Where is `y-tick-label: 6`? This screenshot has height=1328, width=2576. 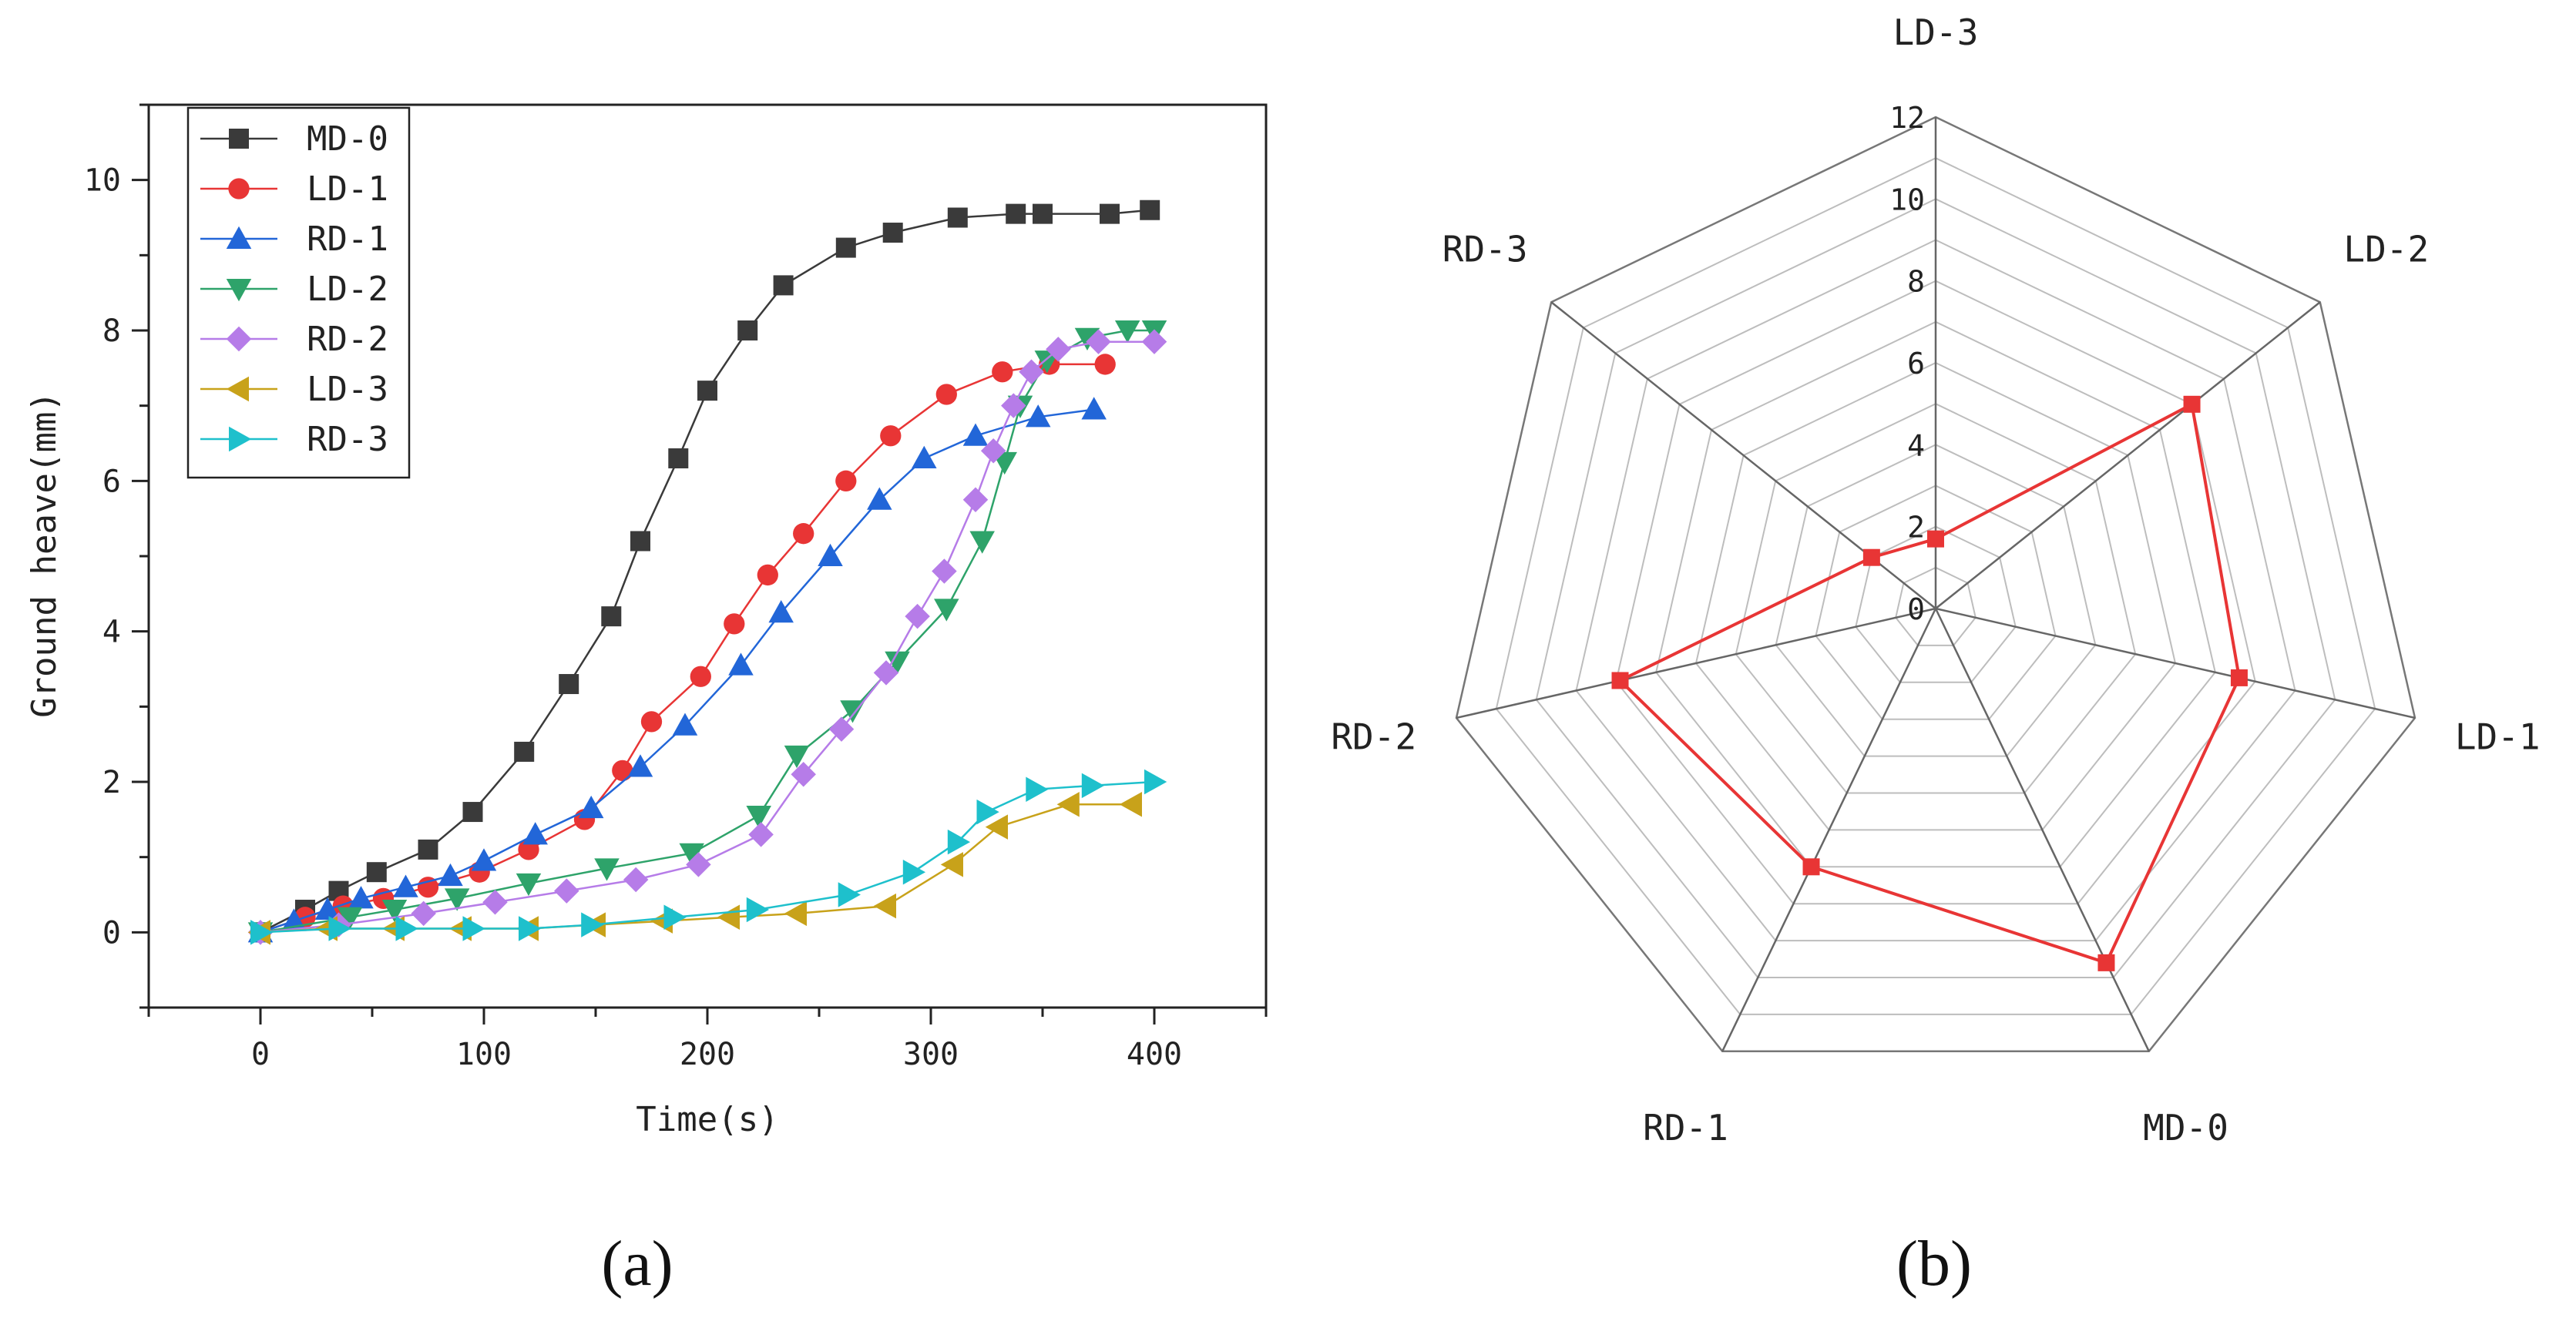
y-tick-label: 6 is located at coordinates (111, 481).